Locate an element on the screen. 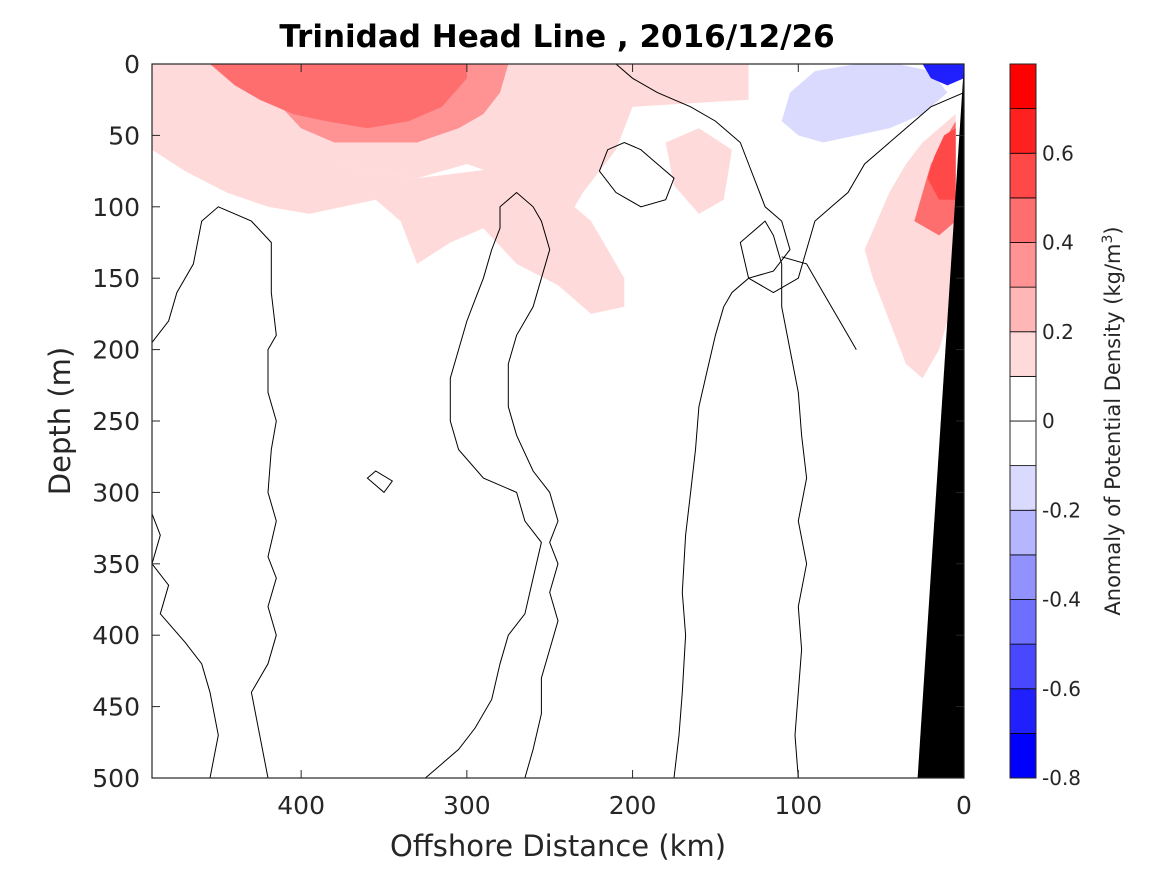  seafloor-layer is located at coordinates (940, 421).